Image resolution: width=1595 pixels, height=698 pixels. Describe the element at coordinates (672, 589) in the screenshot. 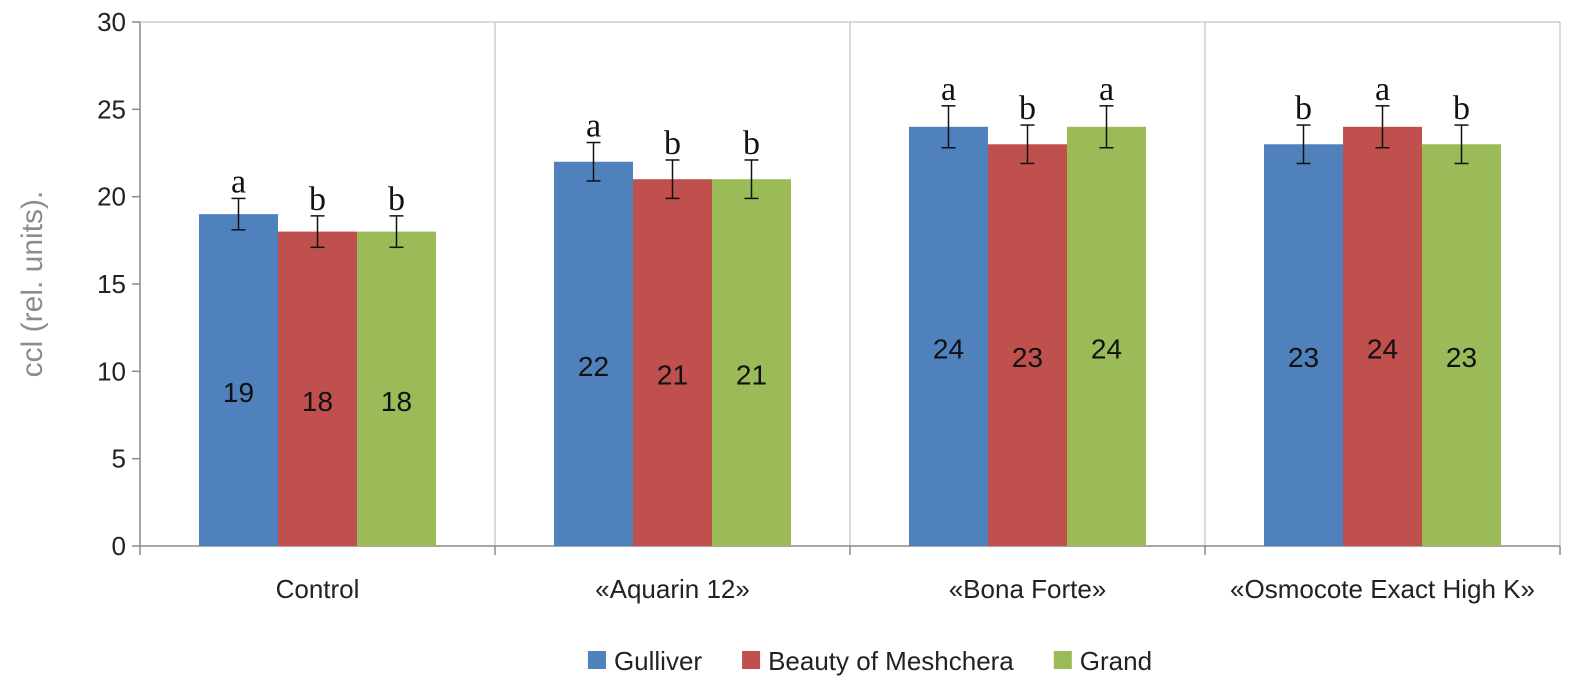

I see `x-tick-label: «Aquarin 12»` at that location.